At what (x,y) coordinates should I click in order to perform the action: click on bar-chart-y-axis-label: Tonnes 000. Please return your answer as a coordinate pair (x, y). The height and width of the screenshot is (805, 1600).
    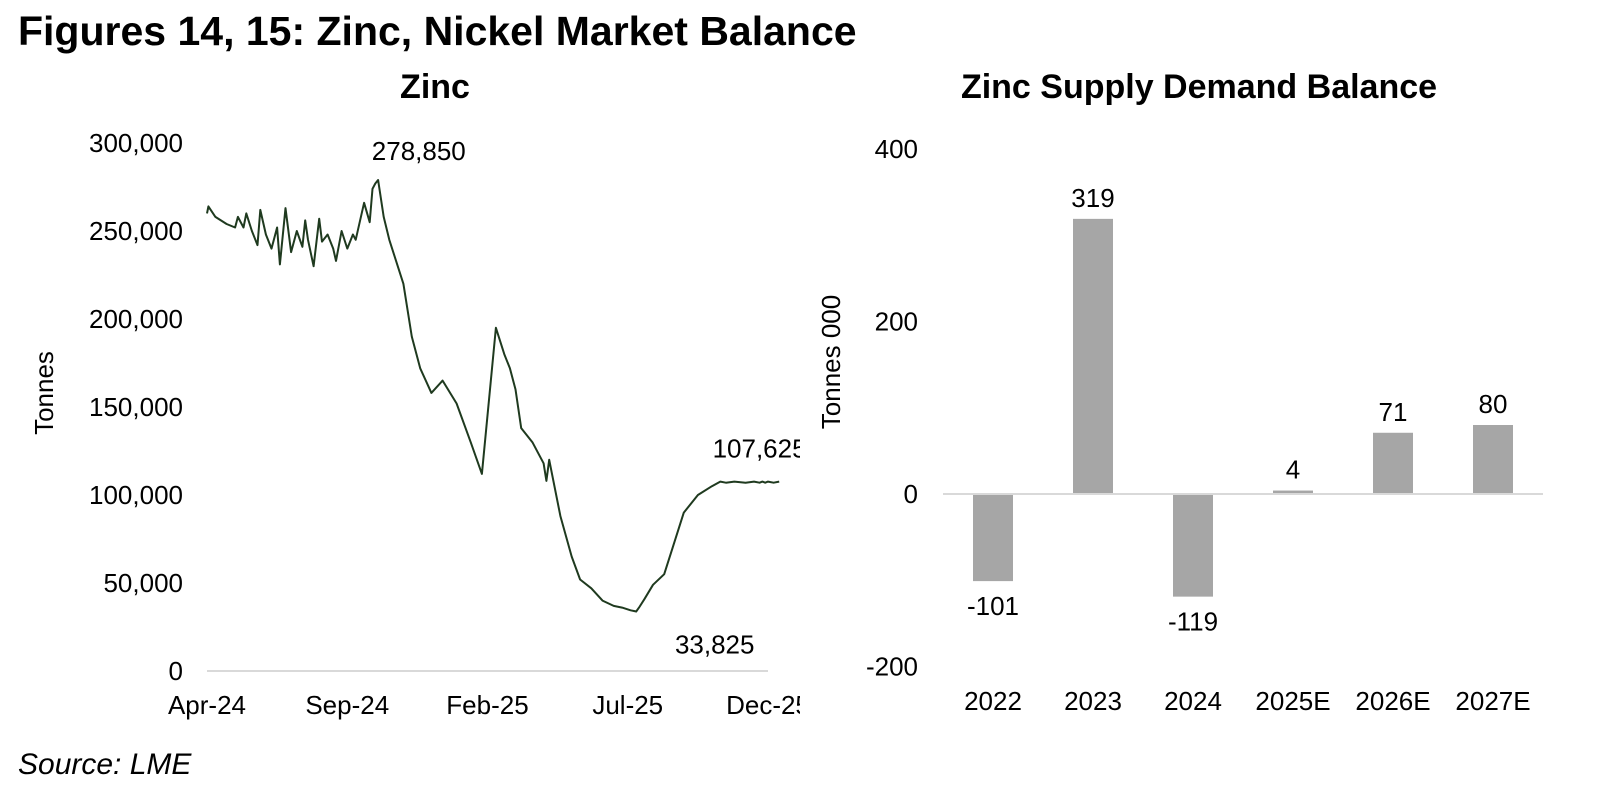
    Looking at the image, I should click on (831, 362).